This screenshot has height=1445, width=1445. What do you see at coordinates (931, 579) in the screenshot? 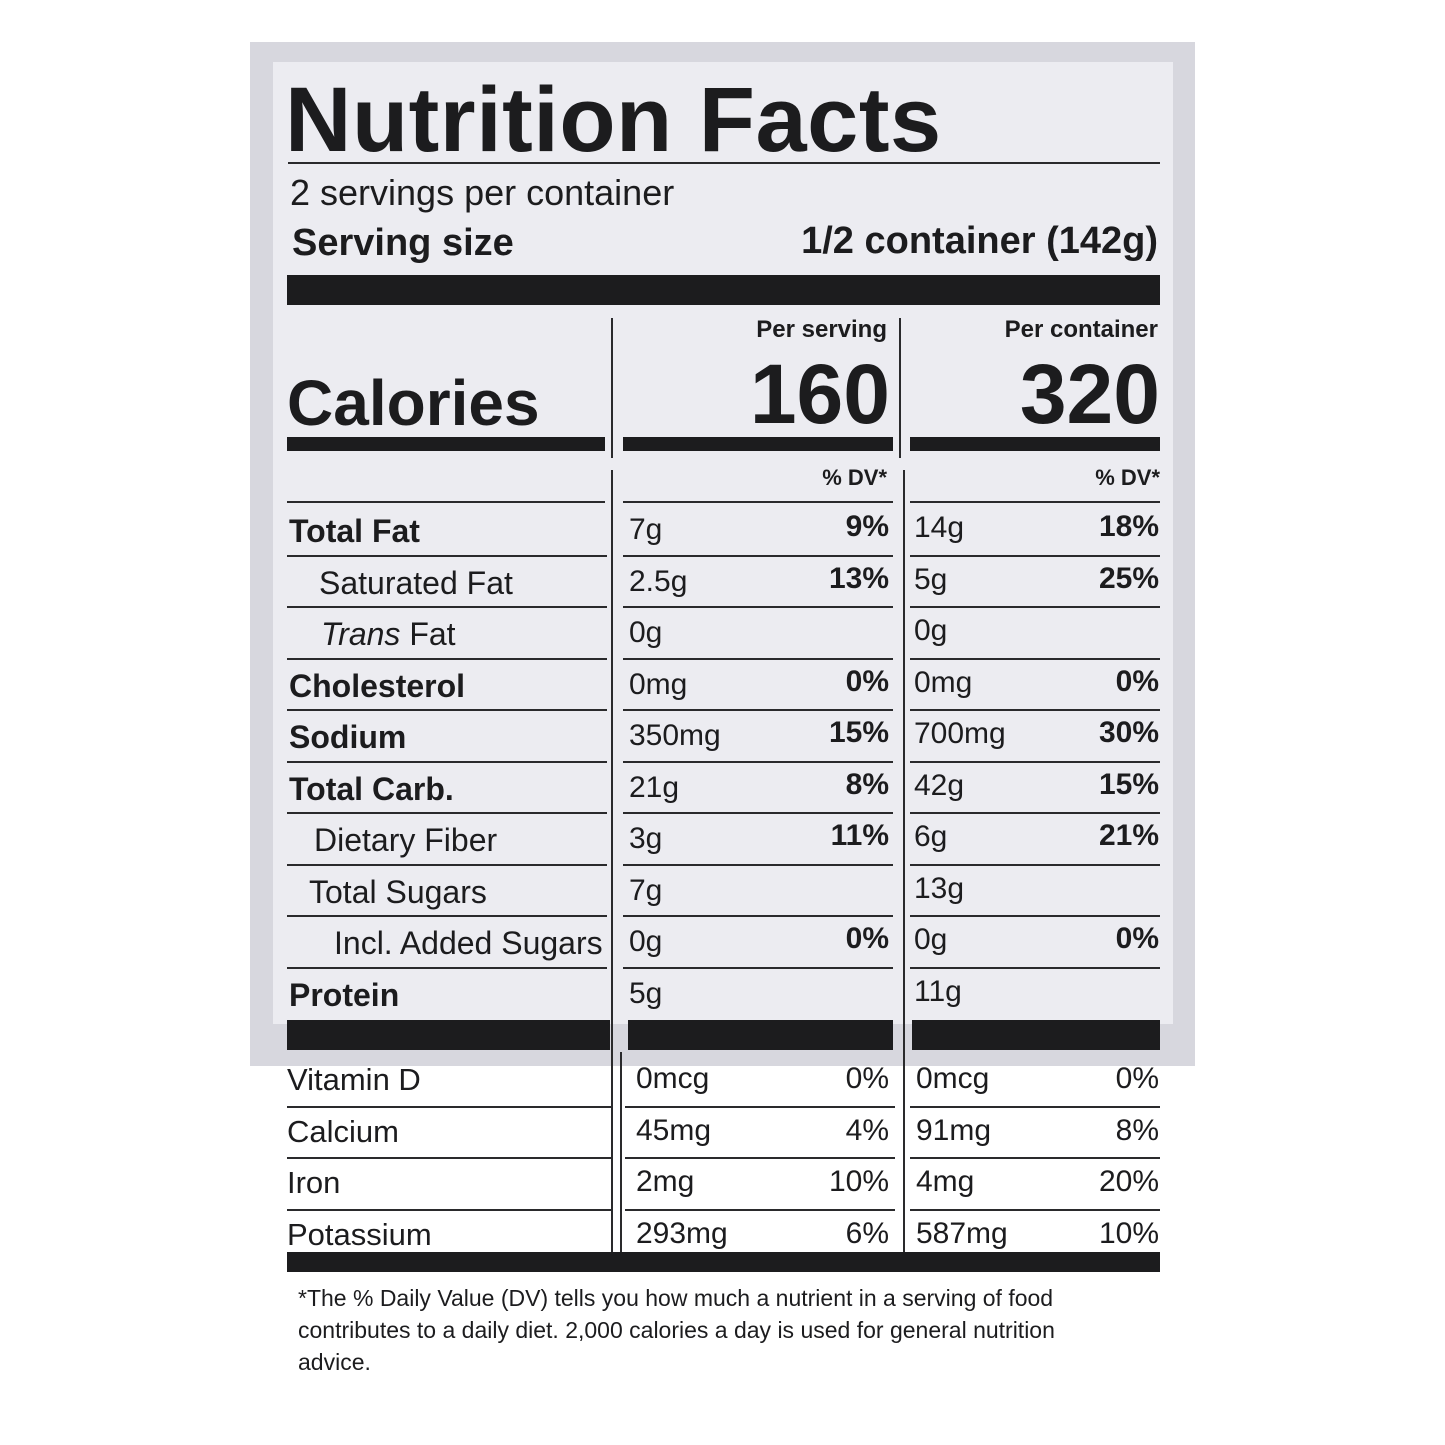
I see `container-amount: 5g` at bounding box center [931, 579].